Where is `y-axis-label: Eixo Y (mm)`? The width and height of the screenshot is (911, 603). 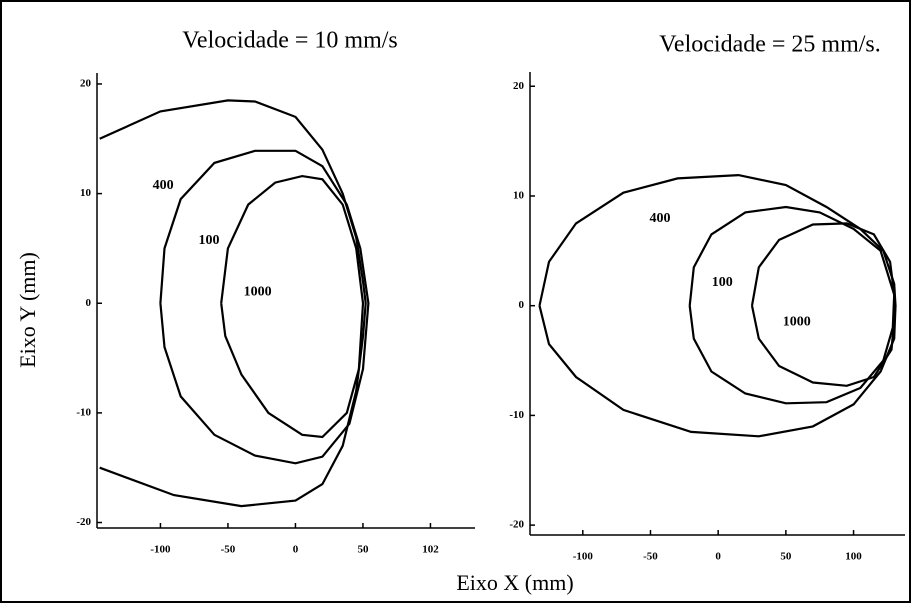 y-axis-label: Eixo Y (mm) is located at coordinates (27, 310).